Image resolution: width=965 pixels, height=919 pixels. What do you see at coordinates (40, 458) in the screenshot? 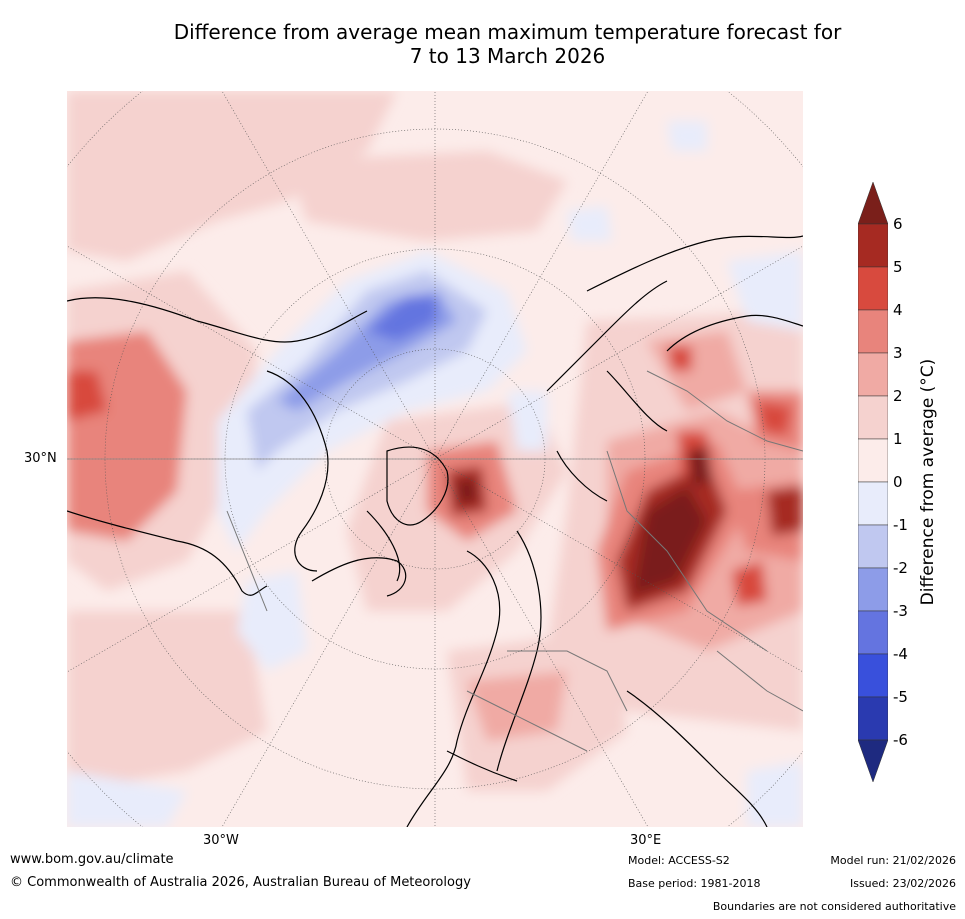
I see `lat-label-30n: 30°N` at bounding box center [40, 458].